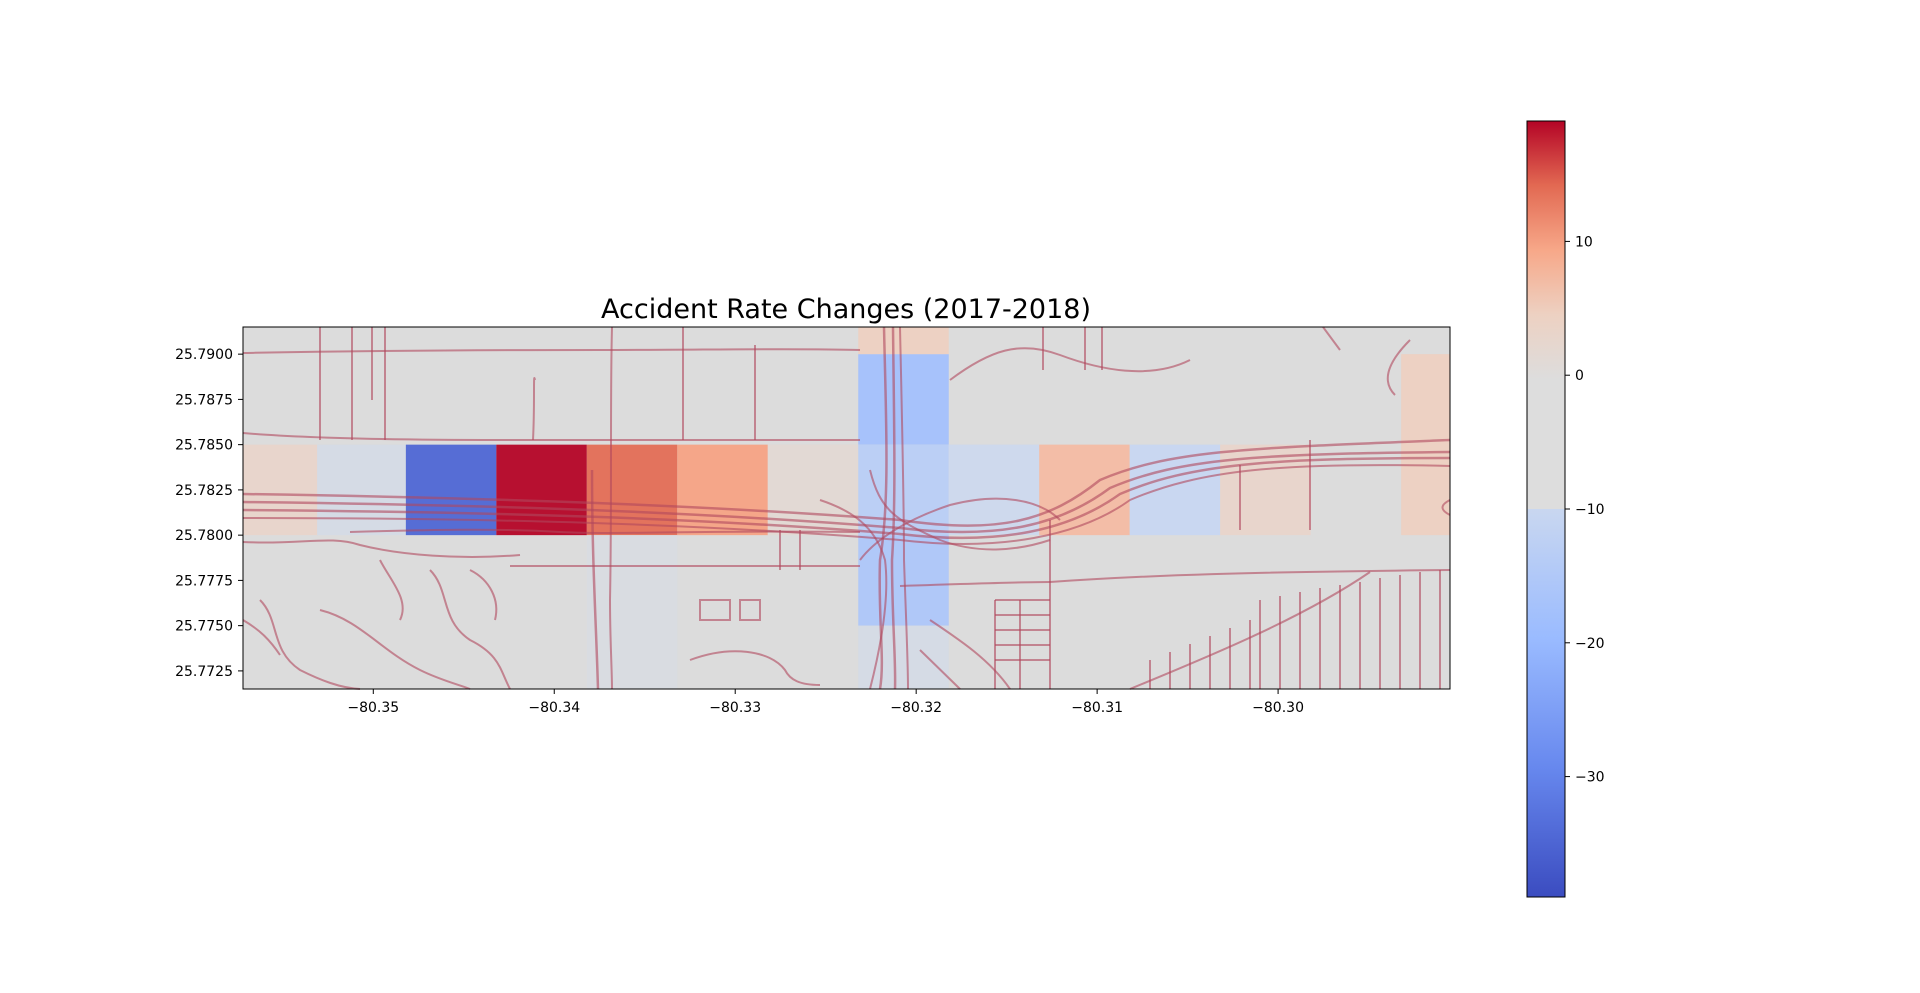  I want to click on y-tick-label: 25.7875, so click(204, 400).